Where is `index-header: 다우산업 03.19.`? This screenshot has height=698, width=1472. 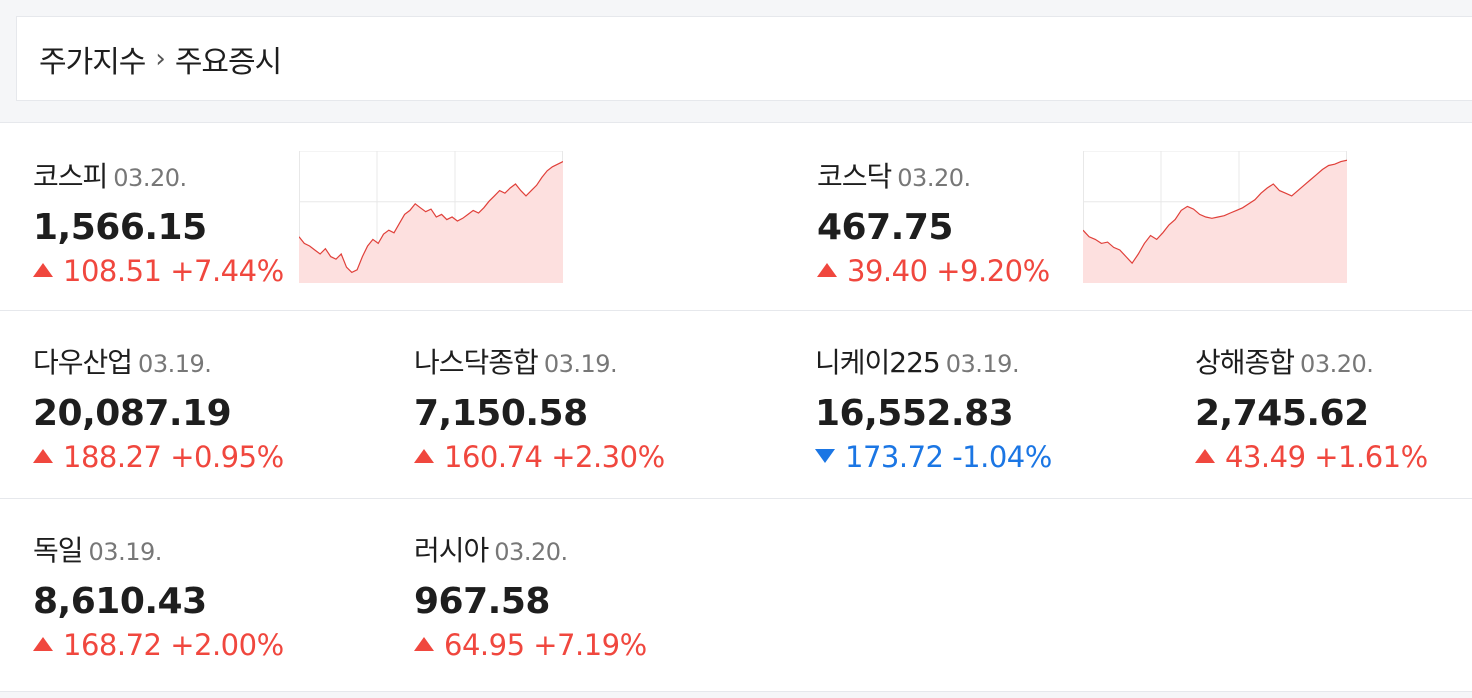
index-header: 다우산업 03.19. is located at coordinates (158, 361).